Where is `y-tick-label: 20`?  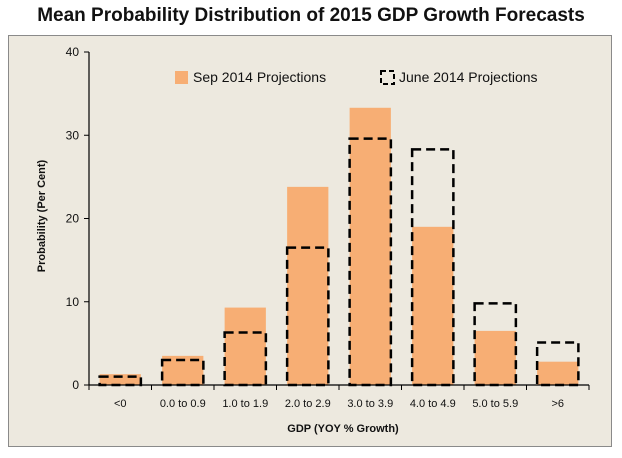
y-tick-label: 20 is located at coordinates (73, 219).